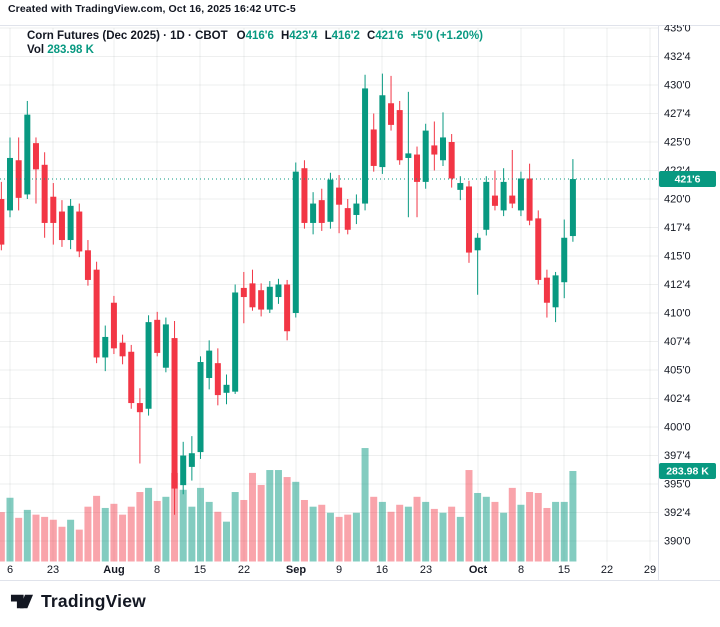 Image resolution: width=720 pixels, height=627 pixels. What do you see at coordinates (677, 399) in the screenshot?
I see `price-axis-label: 402'4` at bounding box center [677, 399].